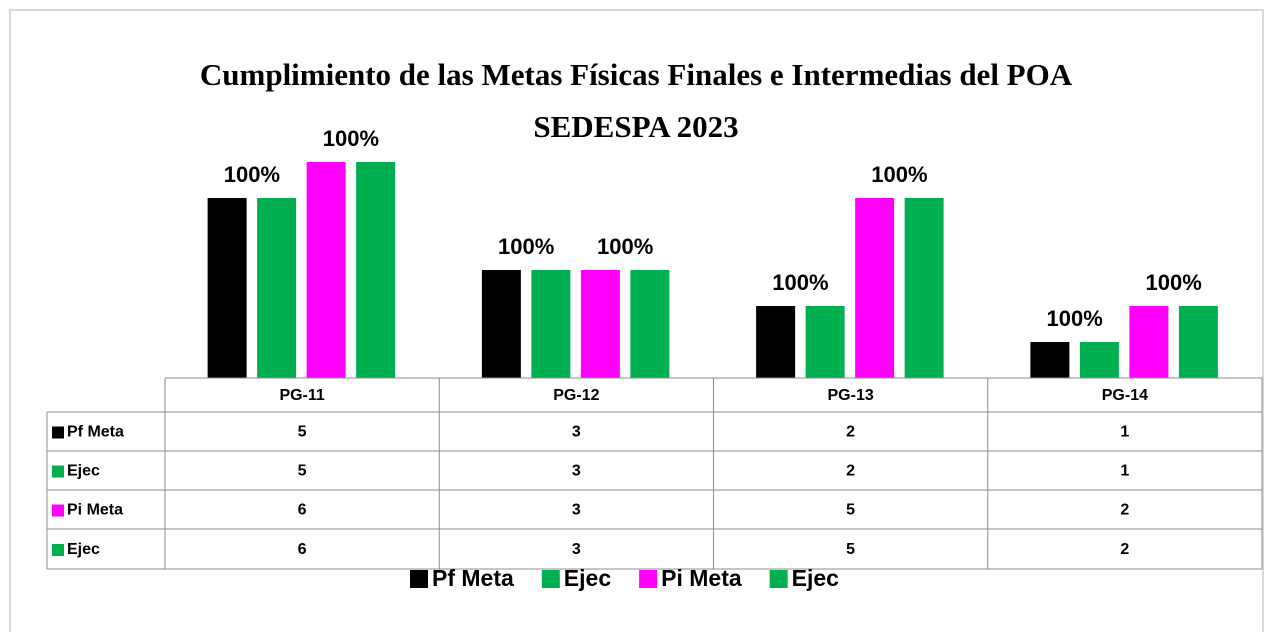 The image size is (1273, 632). What do you see at coordinates (635, 126) in the screenshot?
I see `chart-subtitle: SEDESPA 2023` at bounding box center [635, 126].